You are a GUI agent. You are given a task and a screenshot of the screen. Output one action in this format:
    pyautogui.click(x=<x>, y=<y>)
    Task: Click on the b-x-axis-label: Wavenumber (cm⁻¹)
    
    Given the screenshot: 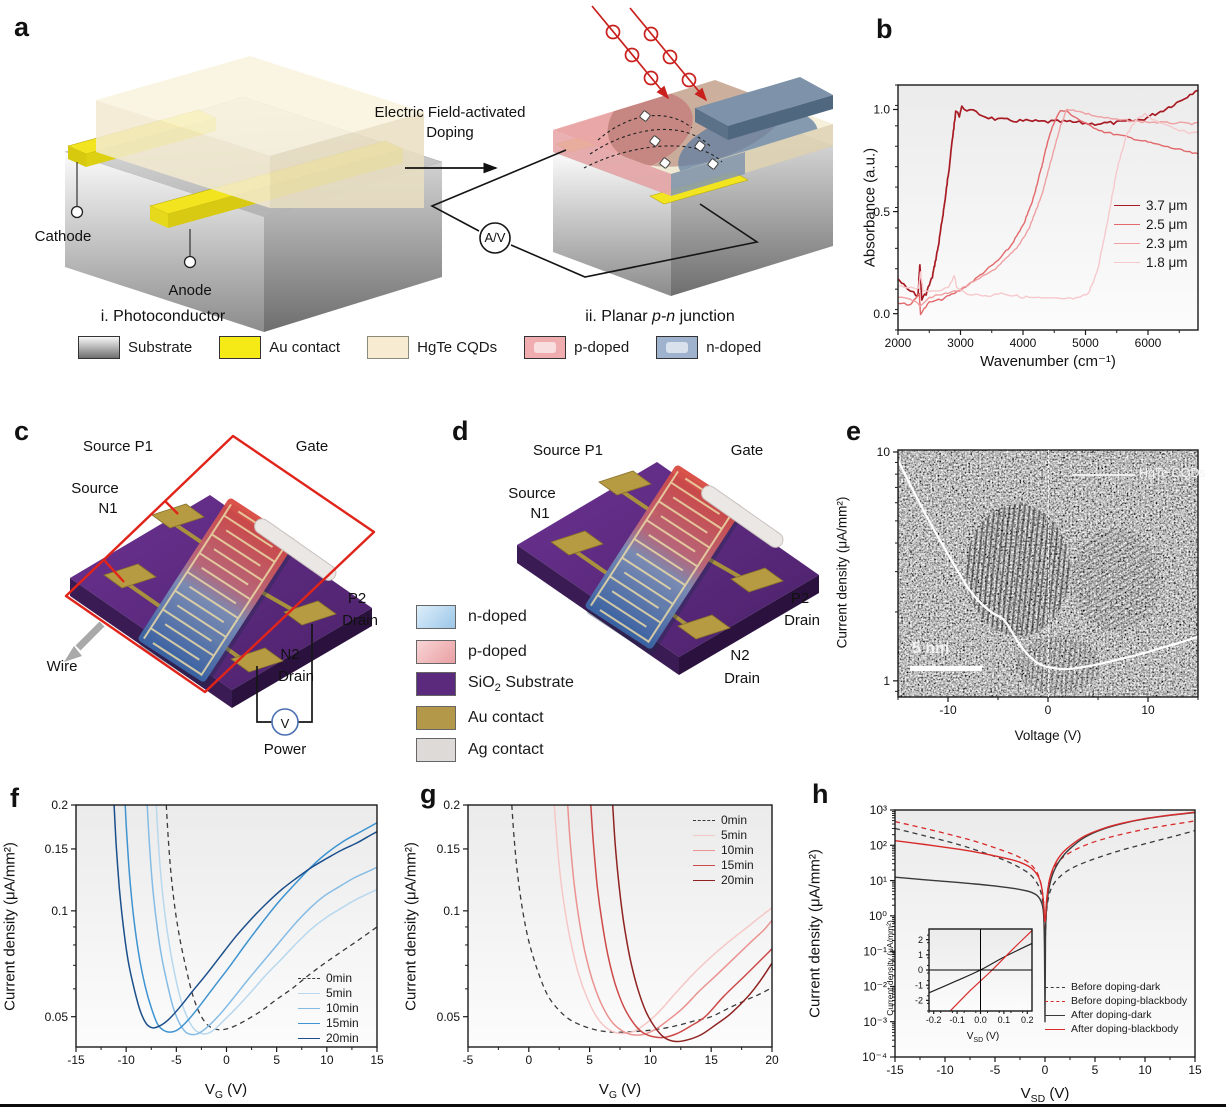 What is the action you would take?
    pyautogui.click(x=1048, y=361)
    